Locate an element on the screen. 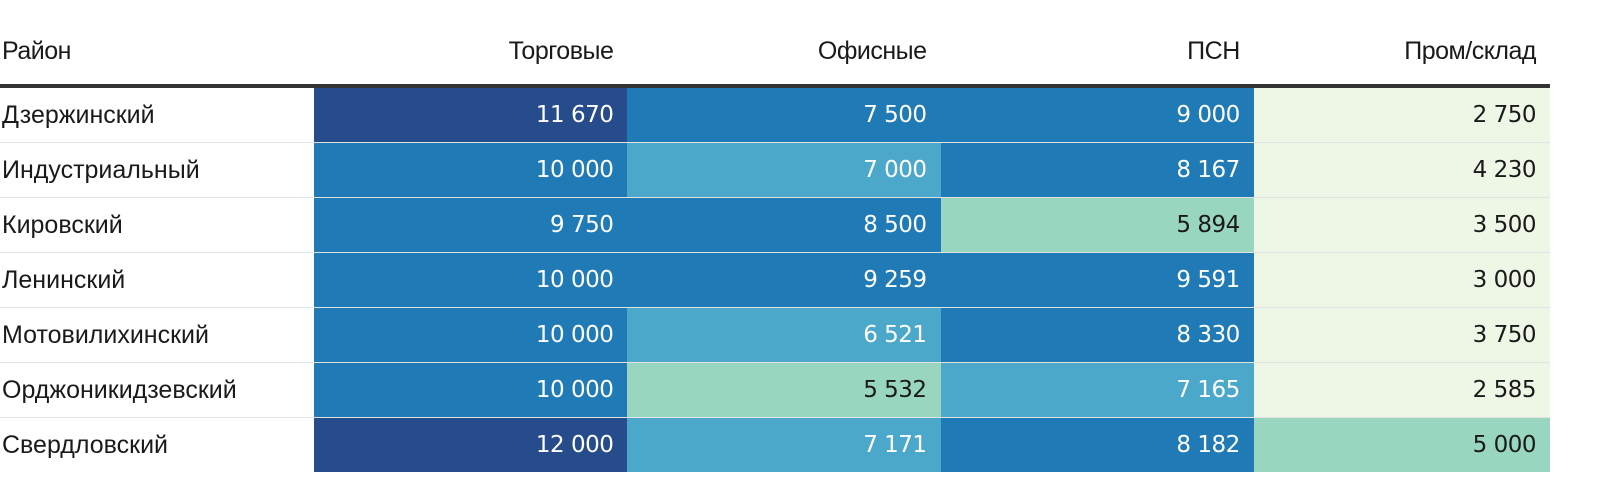  table-row: Индустриальный 10 000 7 000 8 167 4 230 is located at coordinates (775, 170).